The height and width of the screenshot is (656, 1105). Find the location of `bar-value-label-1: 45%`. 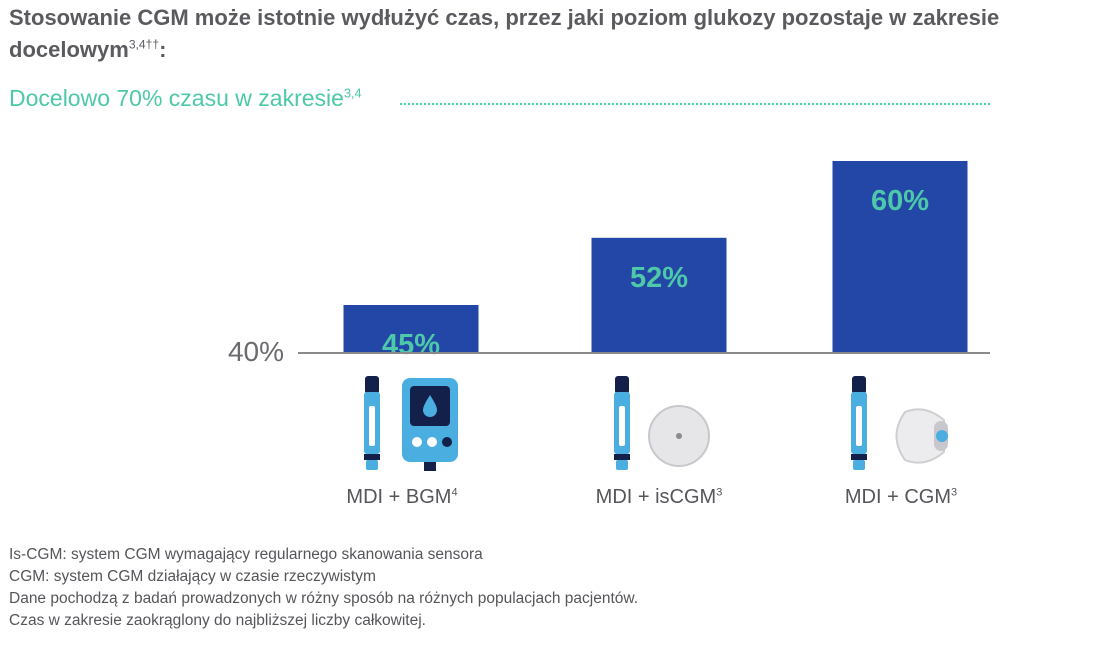

bar-value-label-1: 45% is located at coordinates (411, 345).